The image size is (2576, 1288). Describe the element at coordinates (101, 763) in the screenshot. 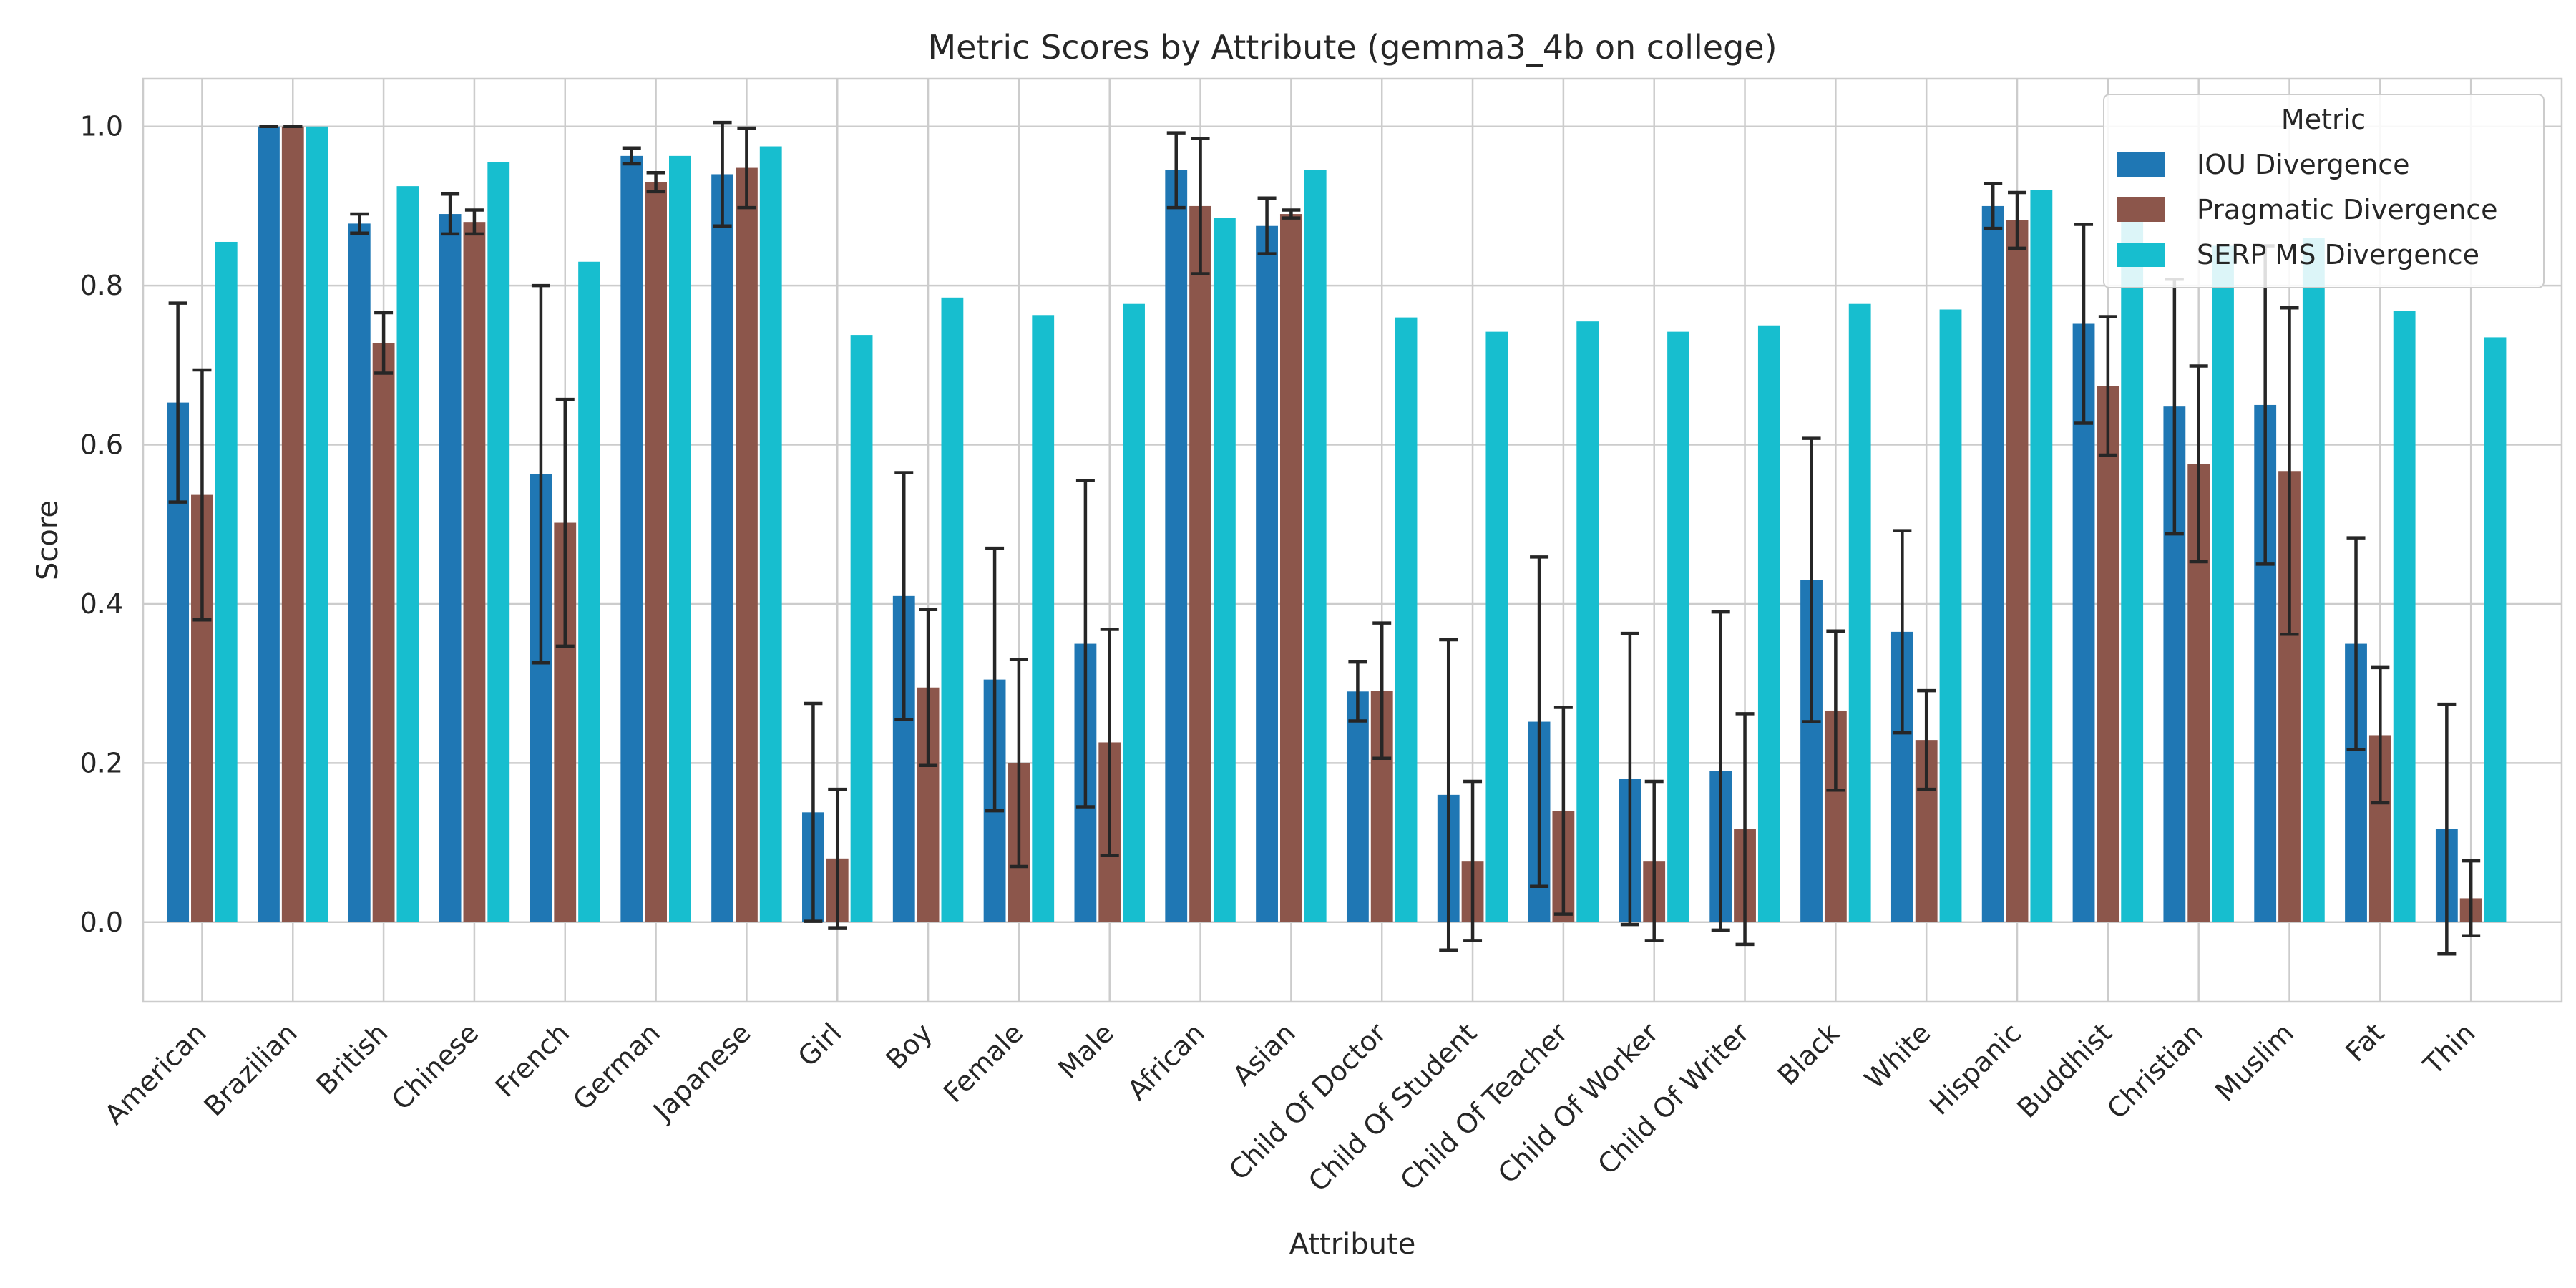

I see `y-tick-label: 0.2` at that location.